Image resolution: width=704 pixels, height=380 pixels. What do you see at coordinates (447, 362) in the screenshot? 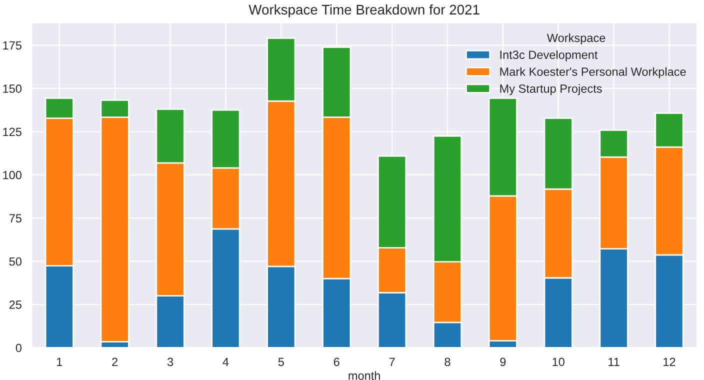
I see `x-tick-label: 8` at bounding box center [447, 362].